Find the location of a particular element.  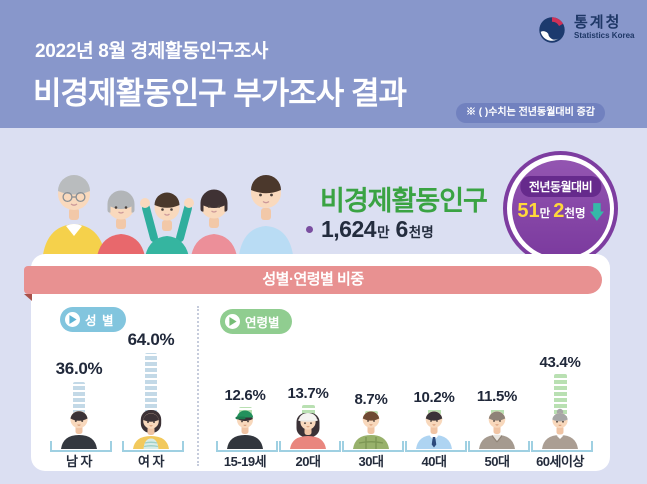

female-bracket is located at coordinates (153, 446).